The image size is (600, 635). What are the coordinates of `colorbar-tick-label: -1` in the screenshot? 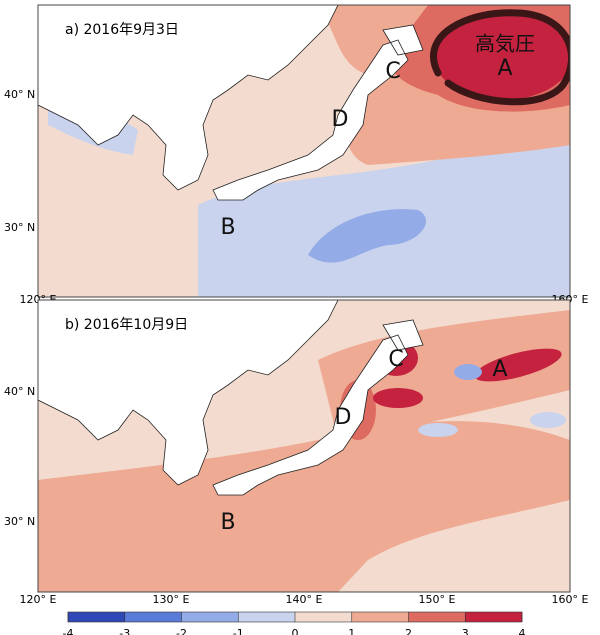 It's located at (238, 631).